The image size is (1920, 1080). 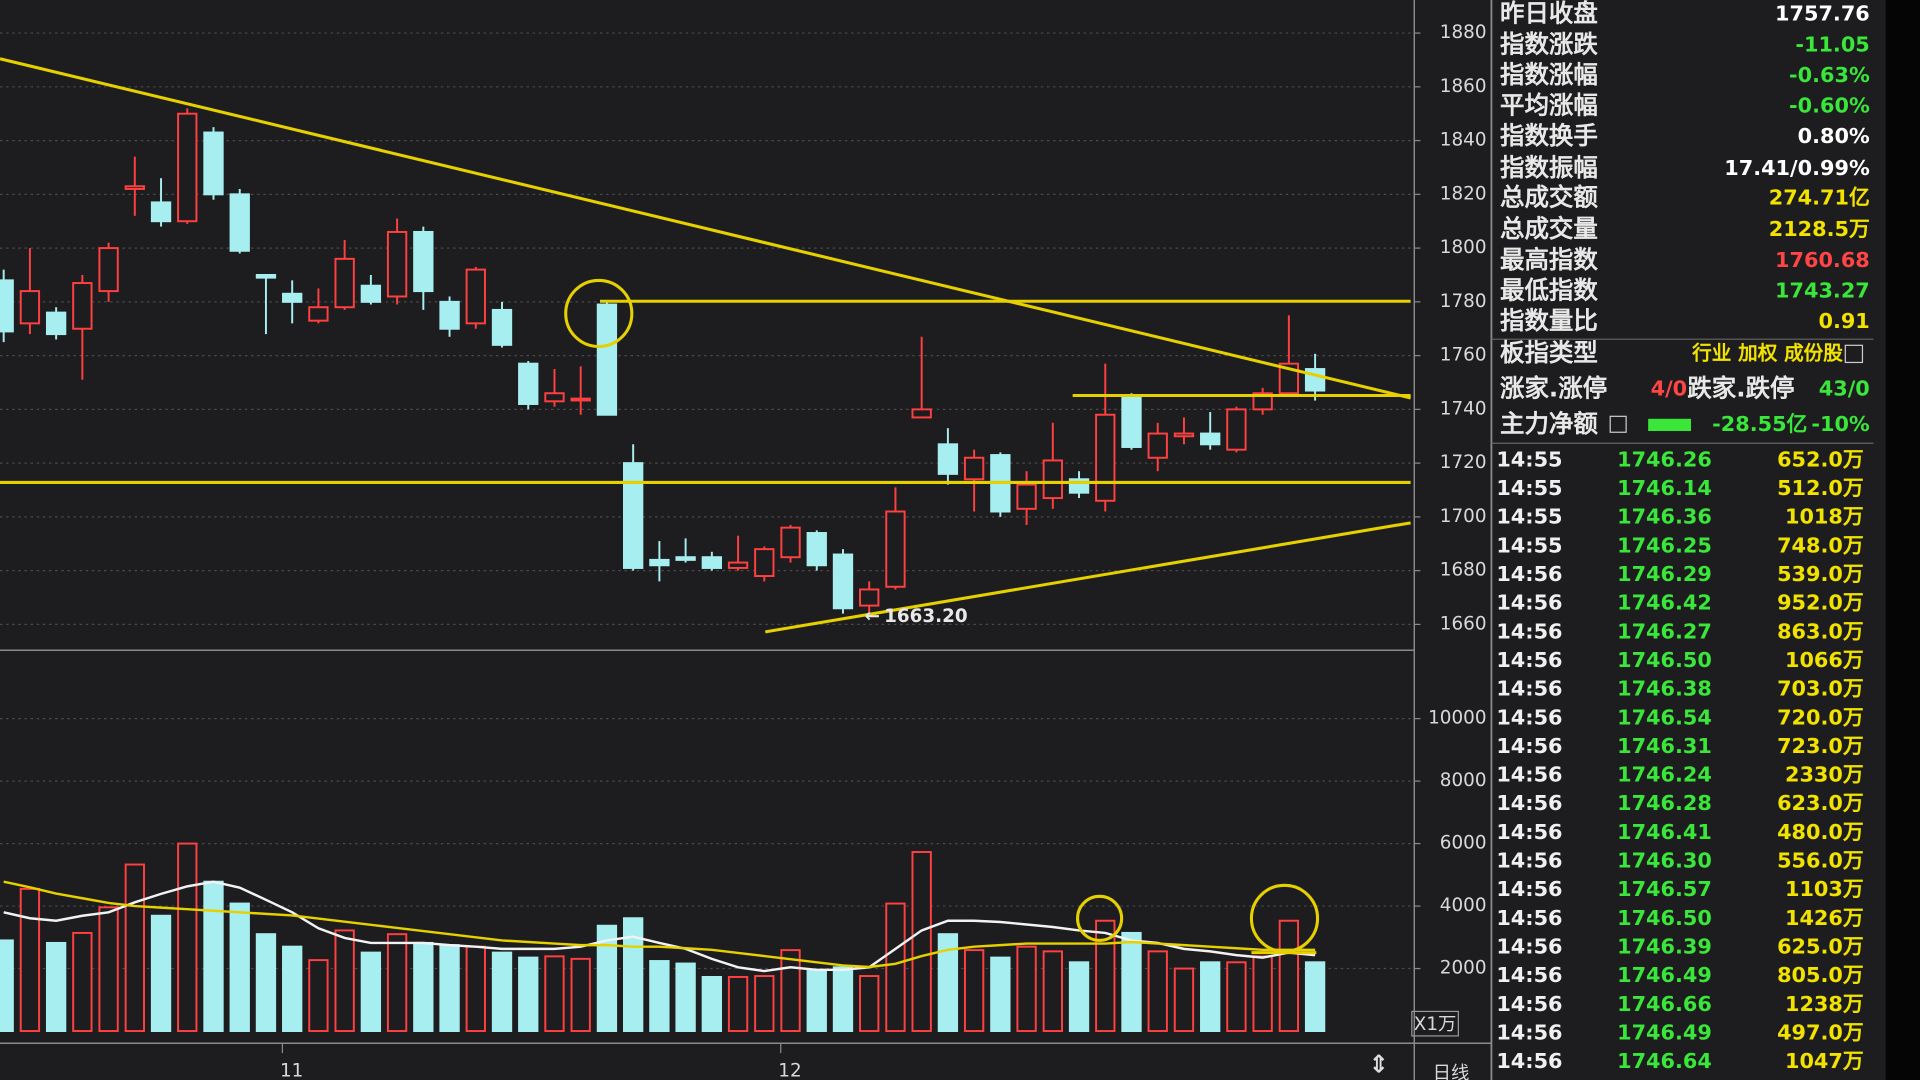 I want to click on scroll-icon: ⇕, so click(x=1379, y=1063).